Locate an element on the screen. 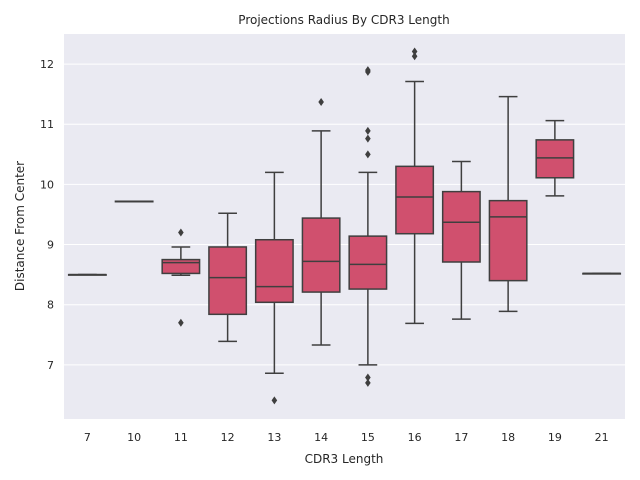  x-tick-label-16: 16 is located at coordinates (415, 437).